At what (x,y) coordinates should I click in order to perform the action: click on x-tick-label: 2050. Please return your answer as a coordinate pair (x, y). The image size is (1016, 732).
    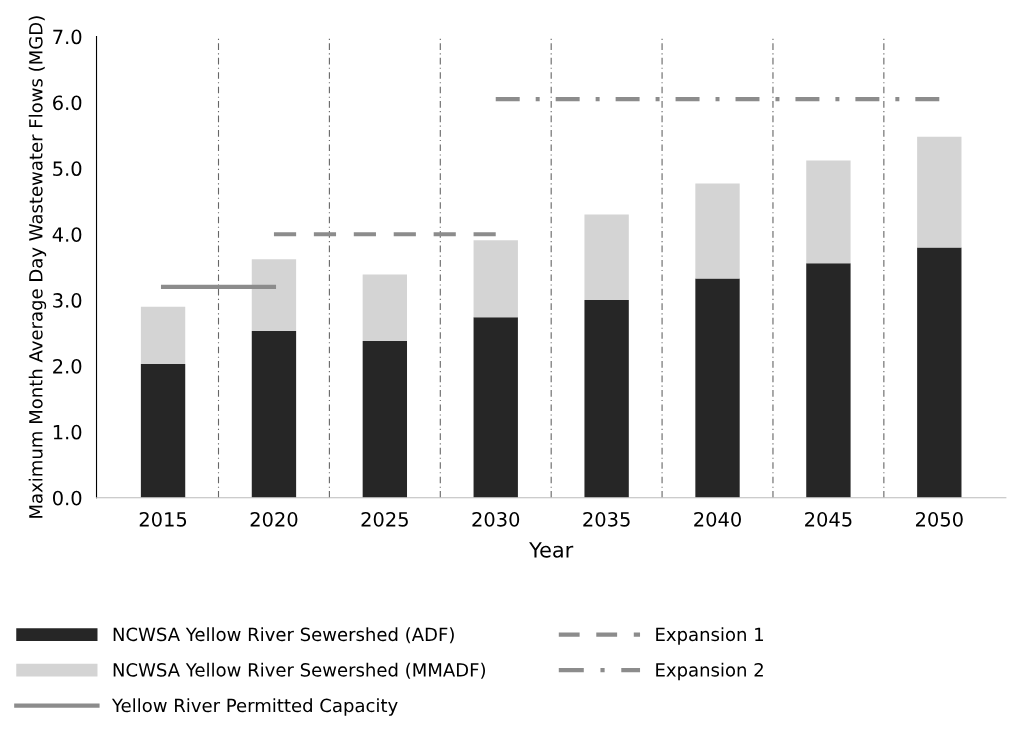
    Looking at the image, I should click on (939, 519).